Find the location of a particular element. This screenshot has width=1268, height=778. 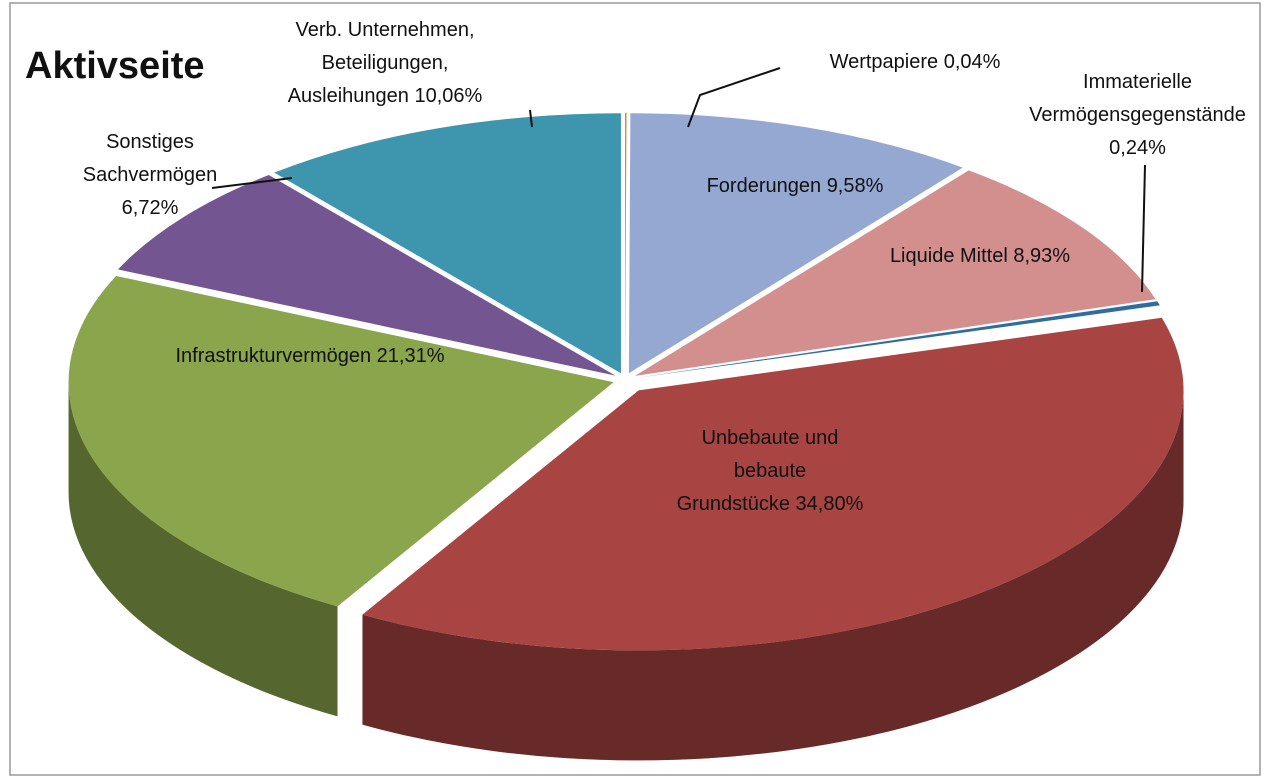

label-category: Sonstiges Sachvermögen is located at coordinates (150, 158).